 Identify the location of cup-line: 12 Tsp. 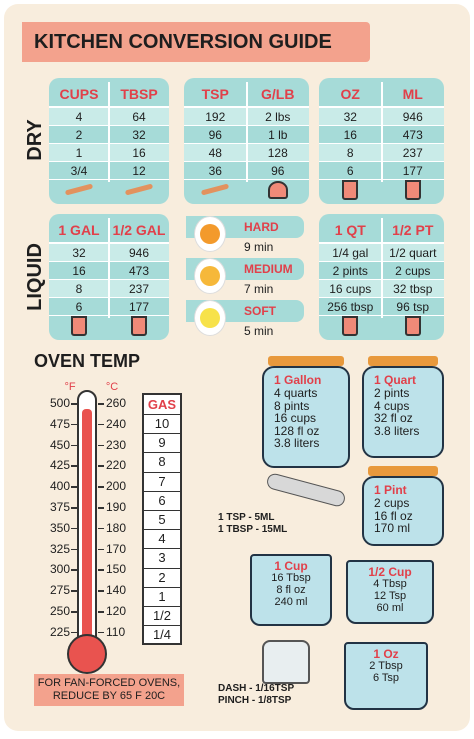
(390, 596).